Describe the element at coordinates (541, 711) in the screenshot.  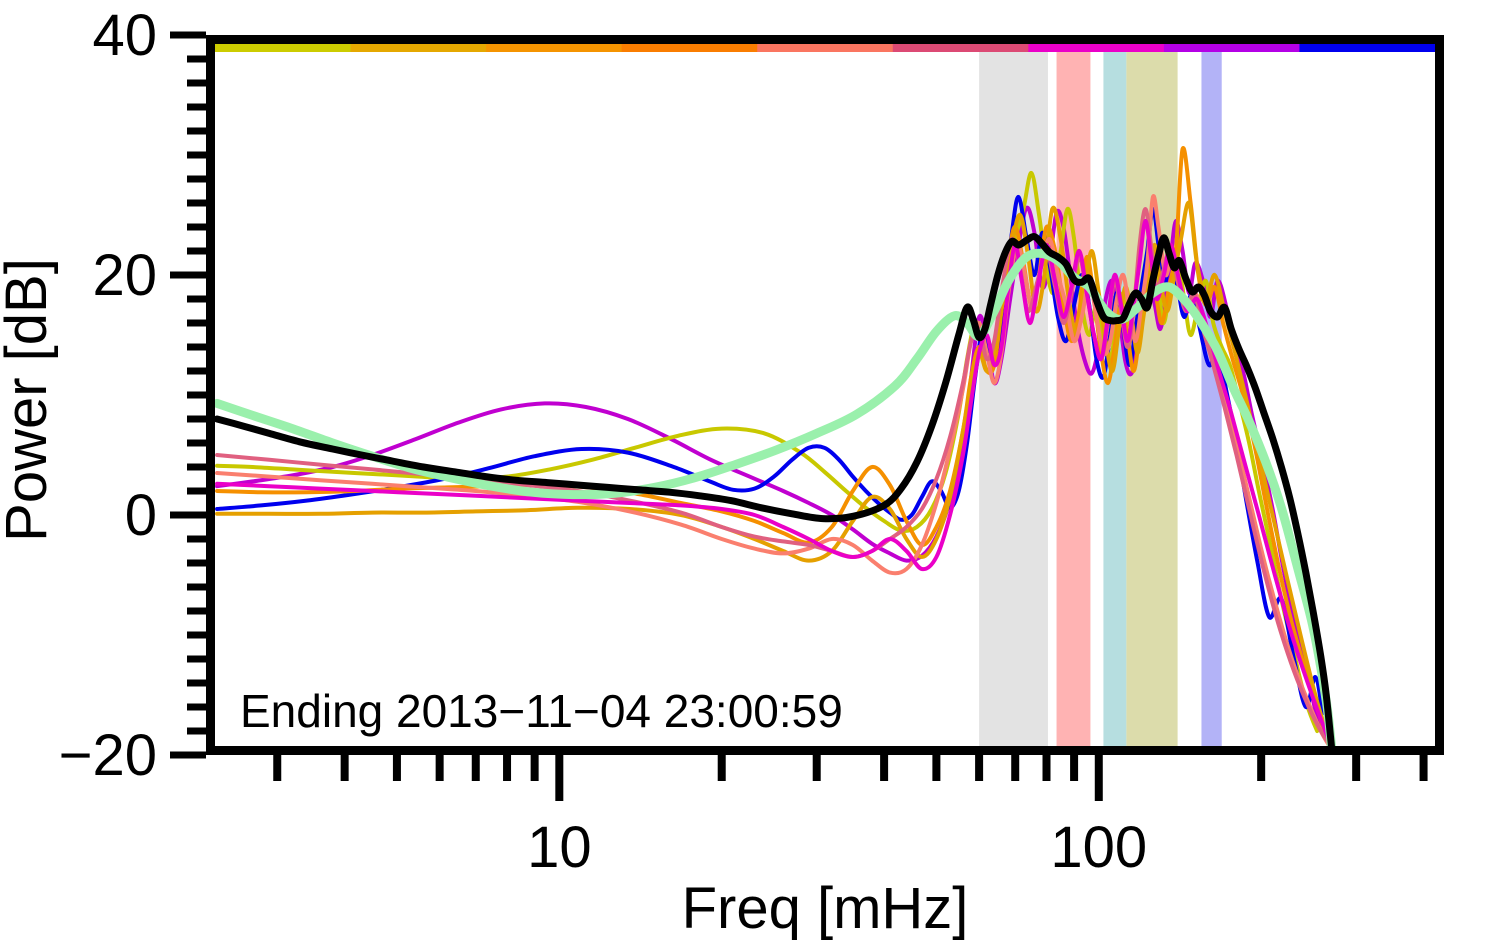
I see `ending-timestamp-annotation: Ending 2013−11−04 23:00:59` at that location.